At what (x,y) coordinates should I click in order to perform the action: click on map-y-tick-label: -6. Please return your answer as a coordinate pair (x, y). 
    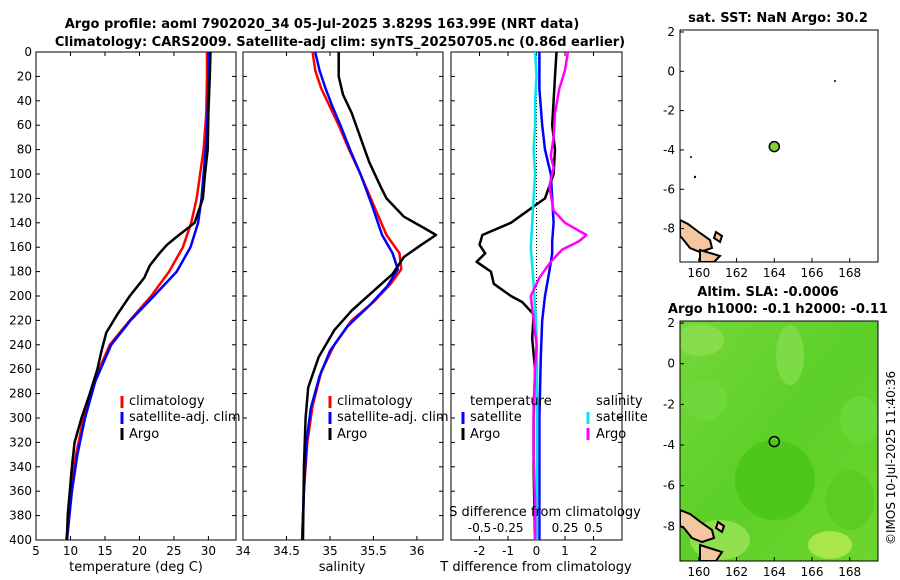
    Looking at the image, I should click on (669, 486).